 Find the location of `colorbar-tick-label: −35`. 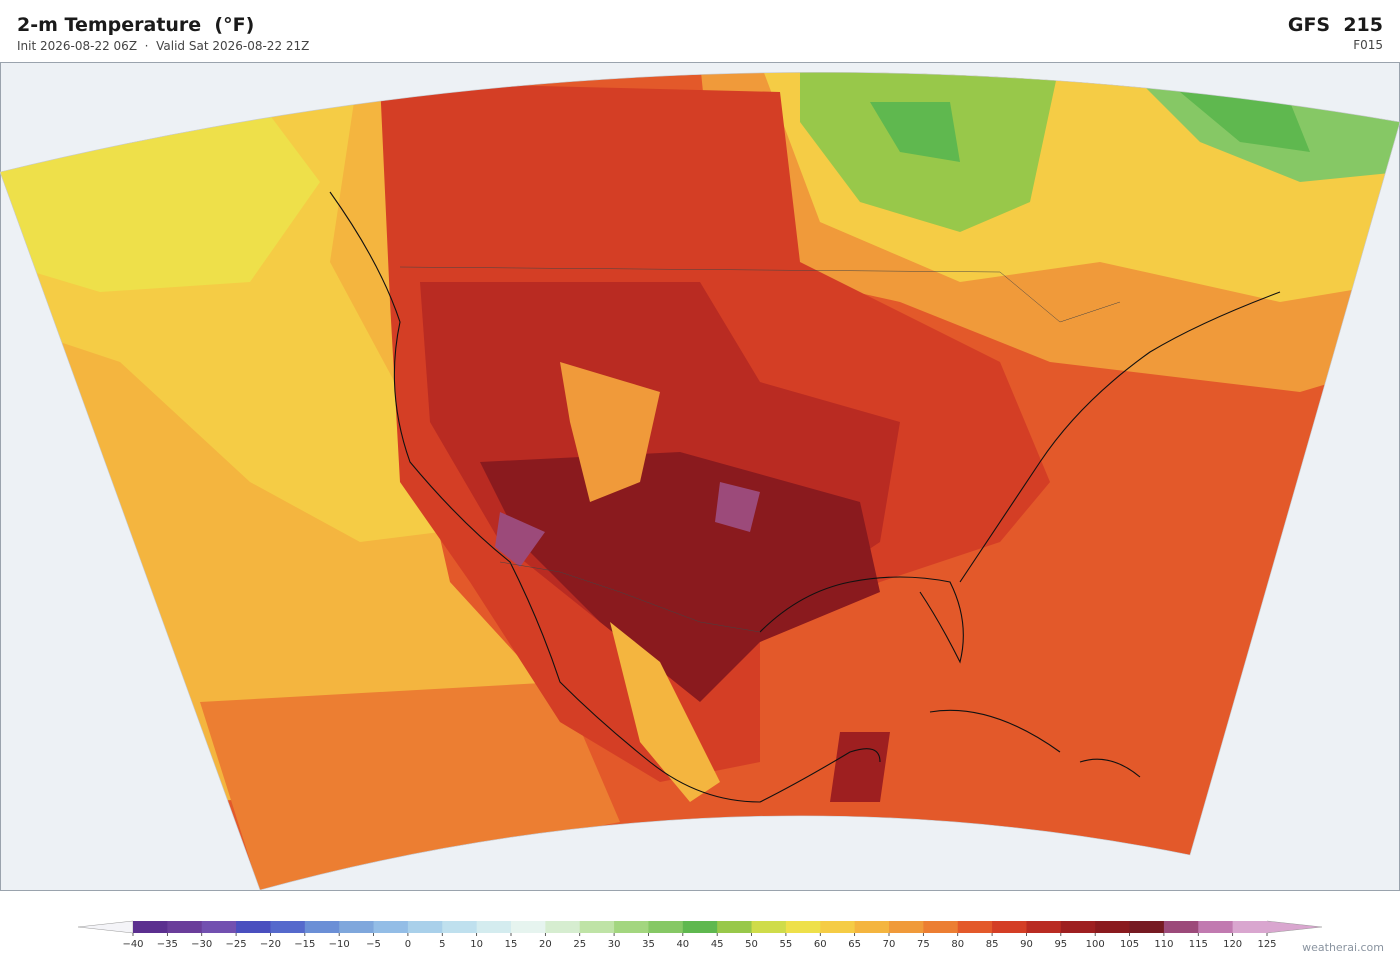

colorbar-tick-label: −35 is located at coordinates (167, 944).